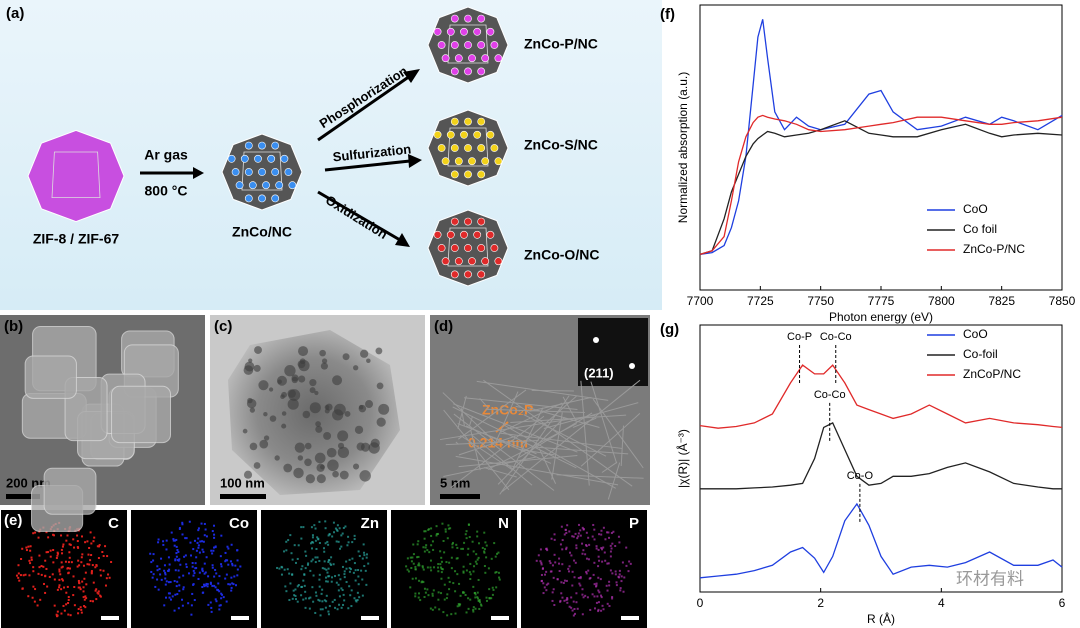 The width and height of the screenshot is (1080, 628). What do you see at coordinates (820, 603) in the screenshot?
I see `x-tick-label: 2` at bounding box center [820, 603].